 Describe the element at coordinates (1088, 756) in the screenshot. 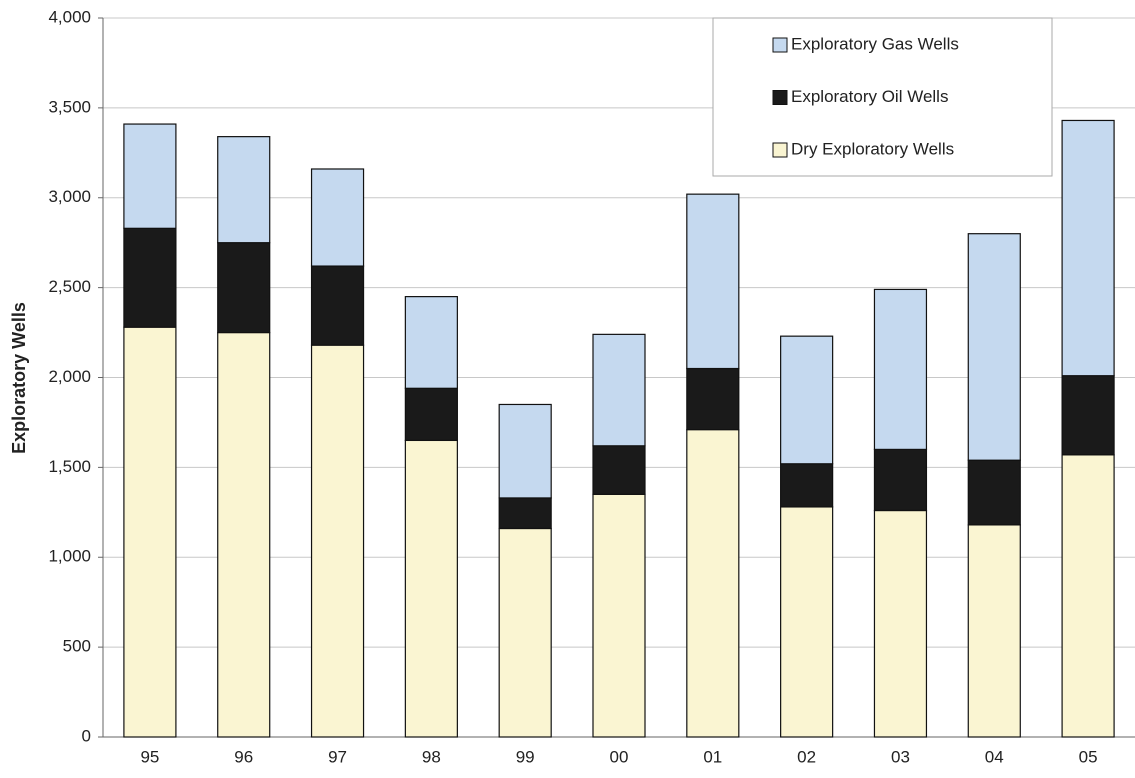

I see `x-tick-label: 05` at that location.